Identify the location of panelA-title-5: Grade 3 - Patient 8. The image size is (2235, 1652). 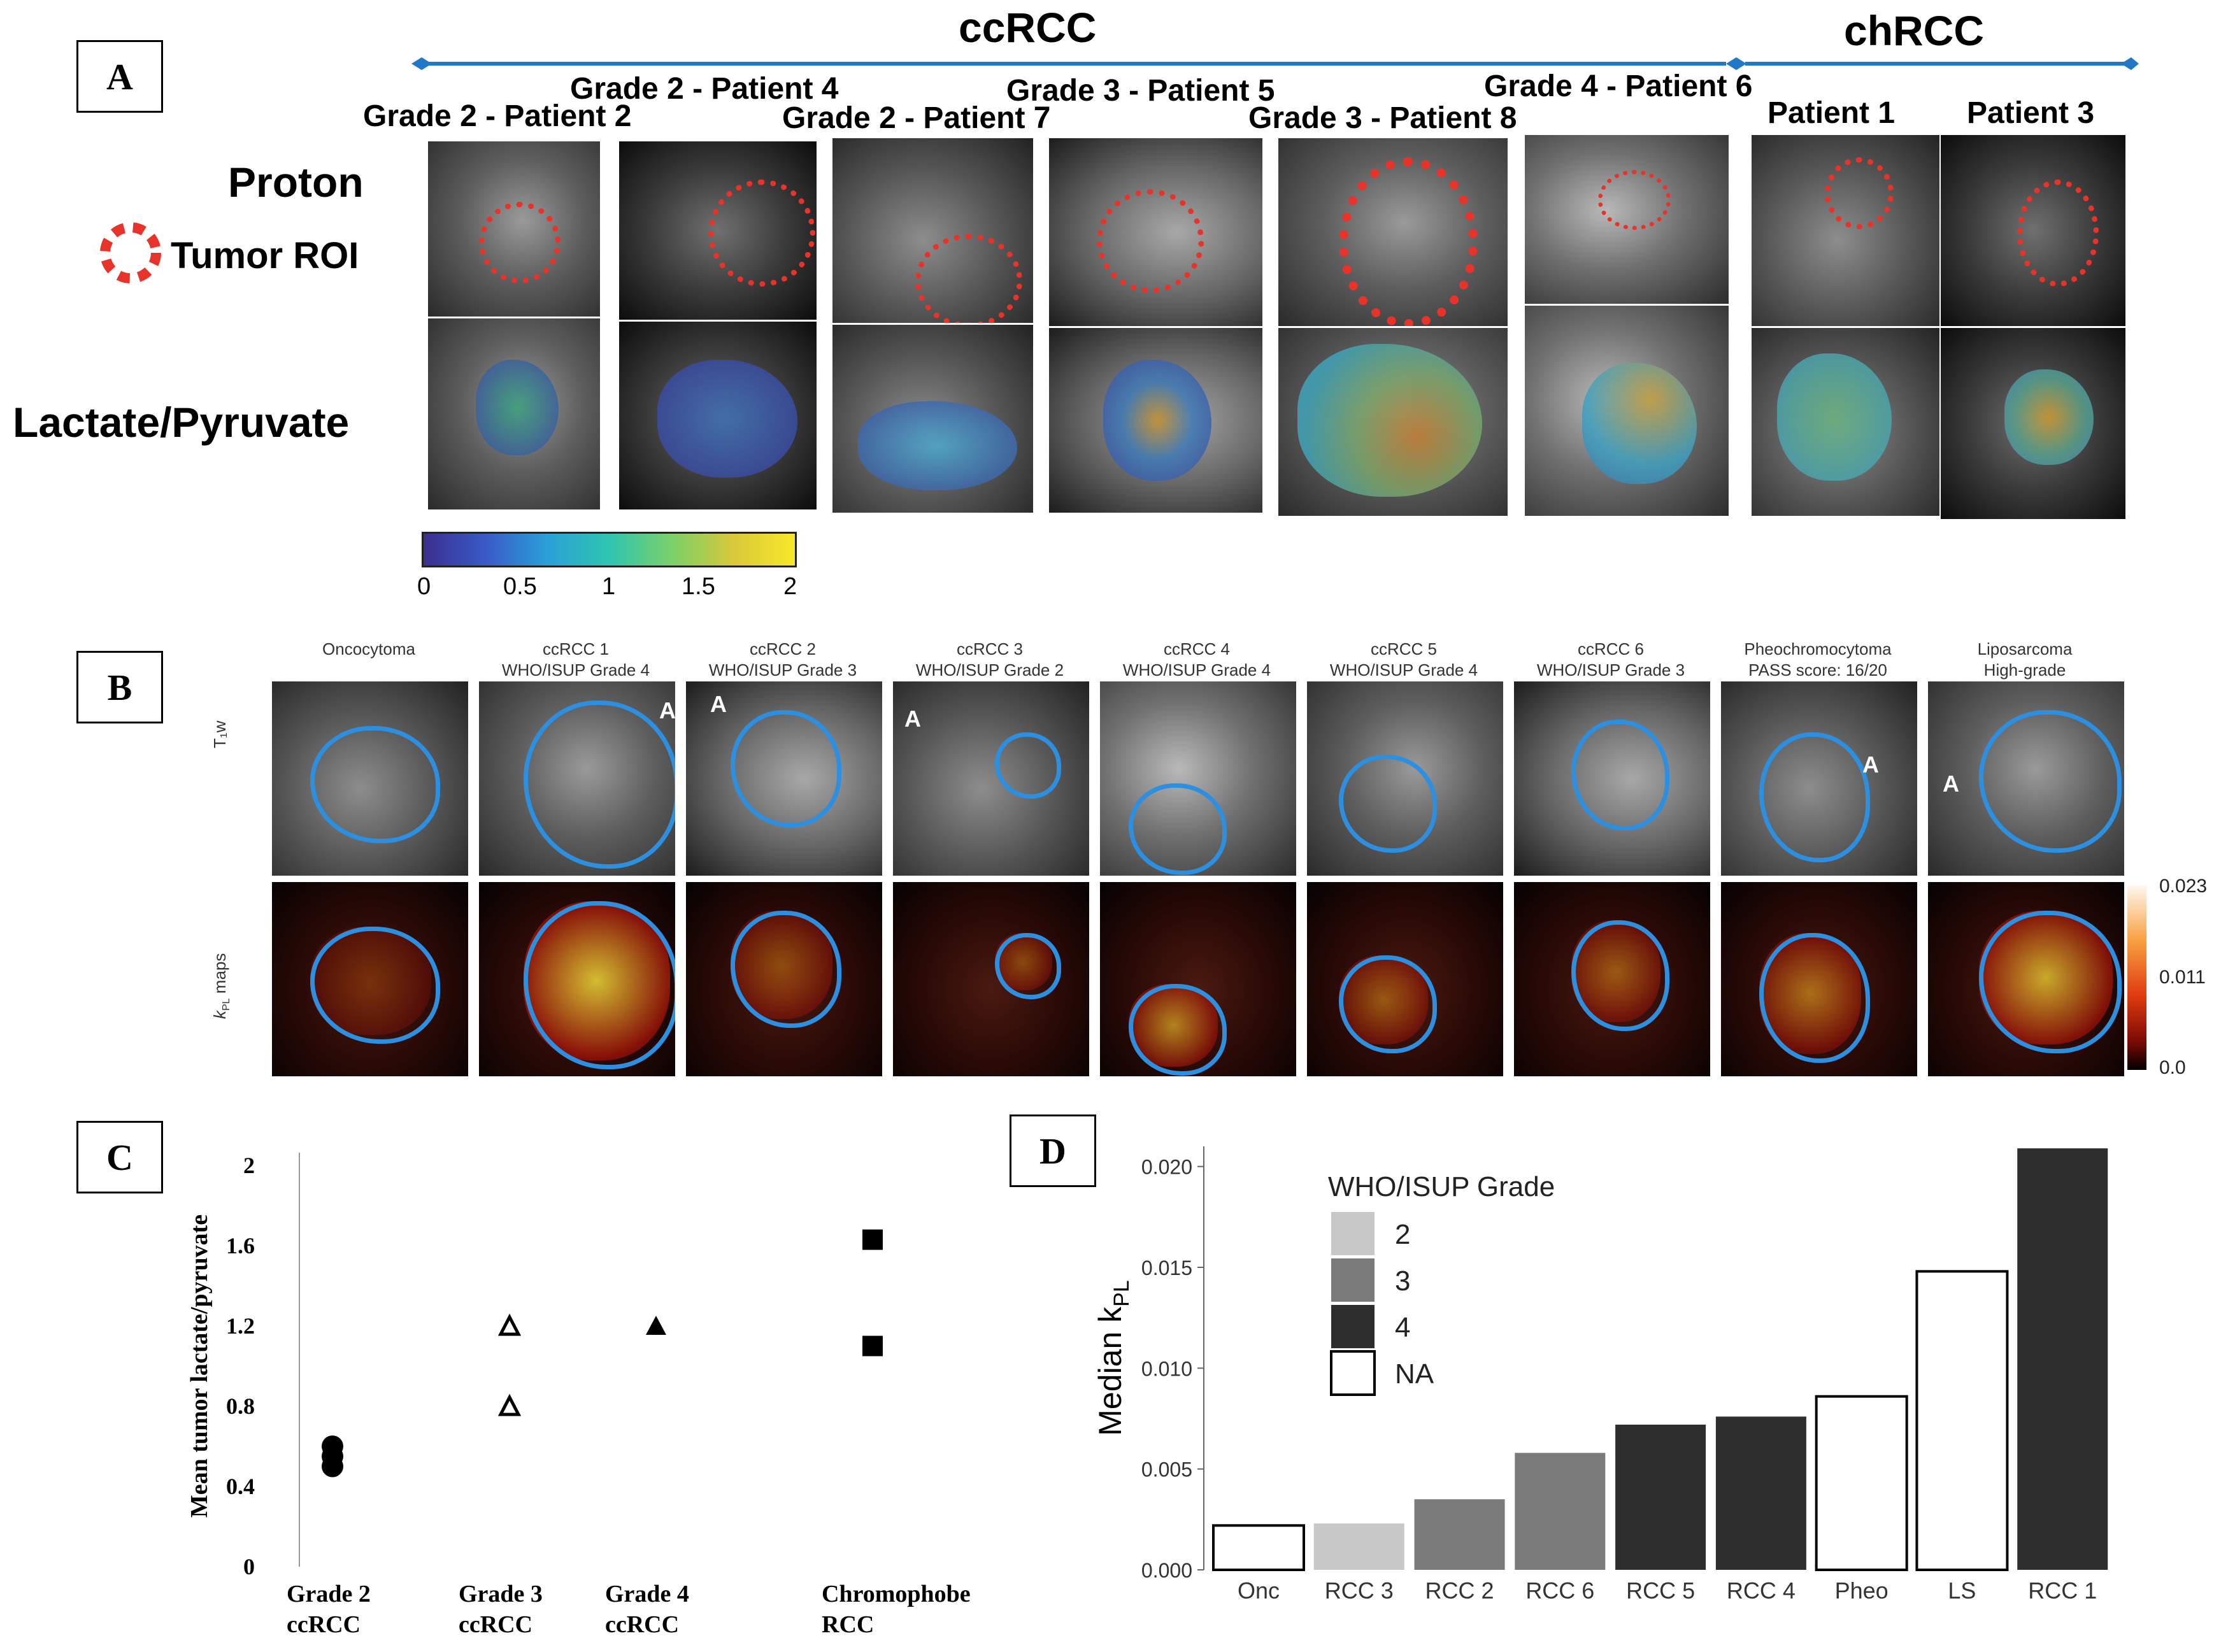
(1382, 118).